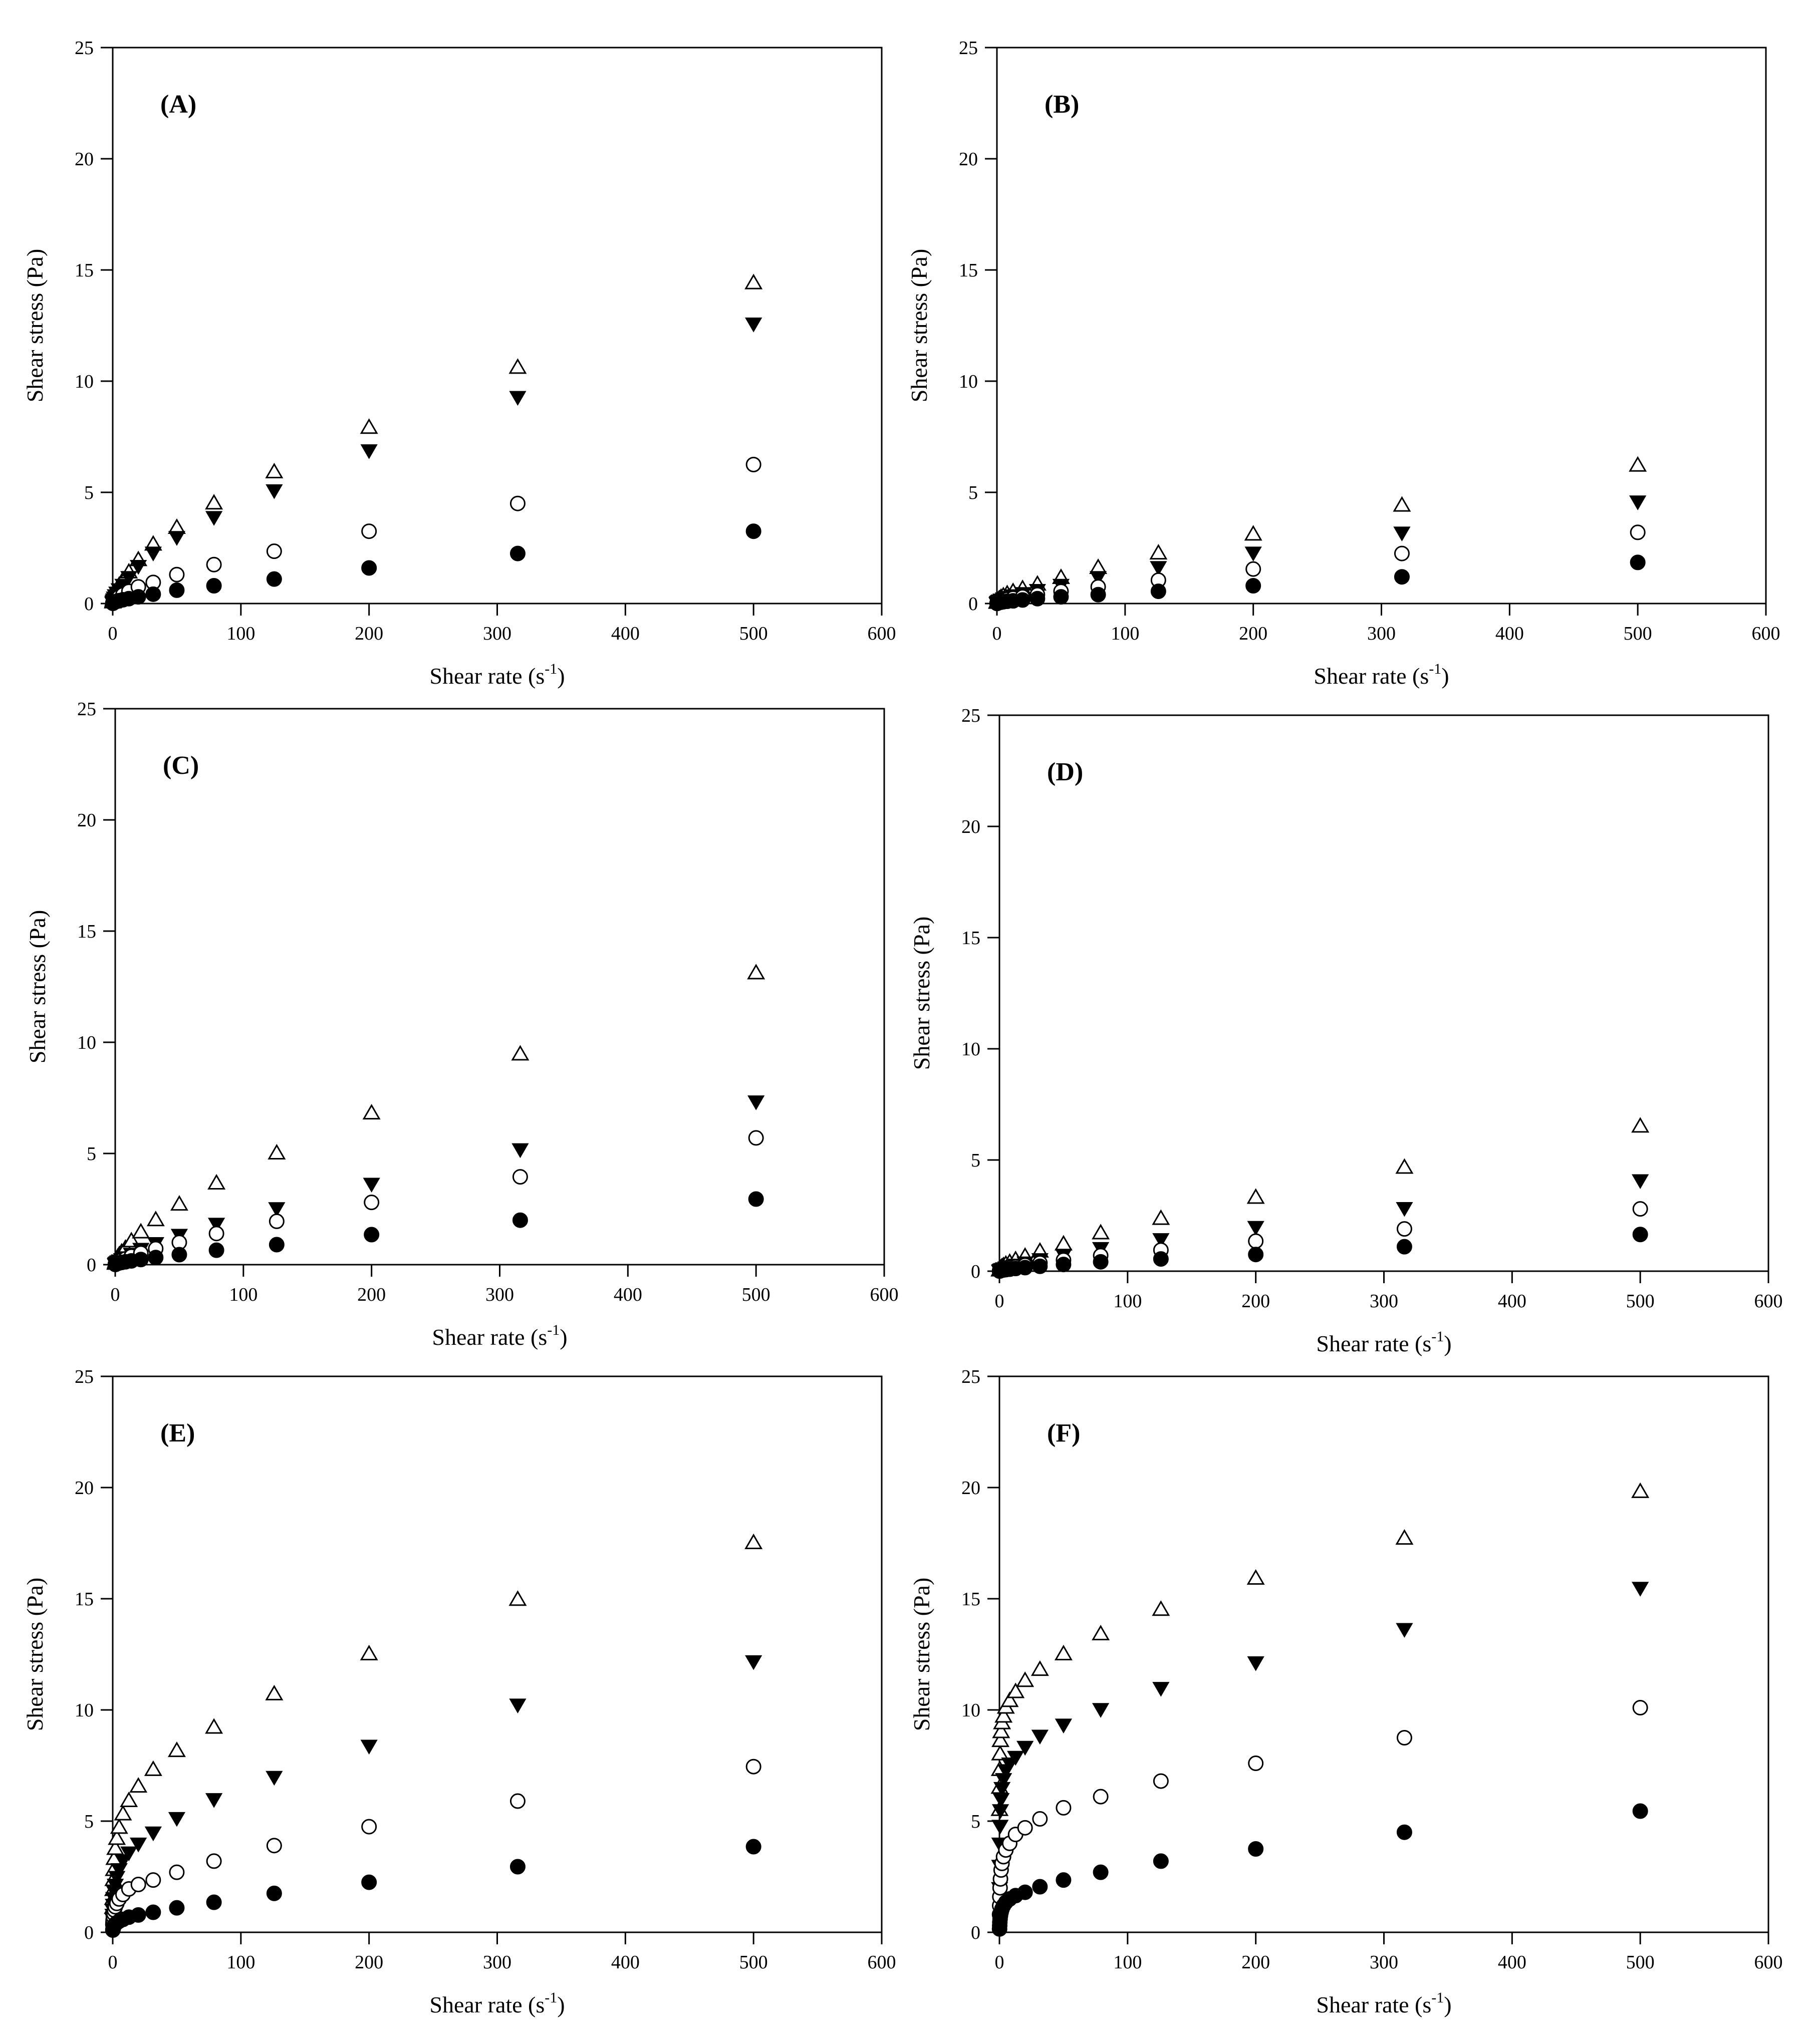 Image resolution: width=1809 pixels, height=2044 pixels. Describe the element at coordinates (1062, 104) in the screenshot. I see `panel-label: (B)` at that location.